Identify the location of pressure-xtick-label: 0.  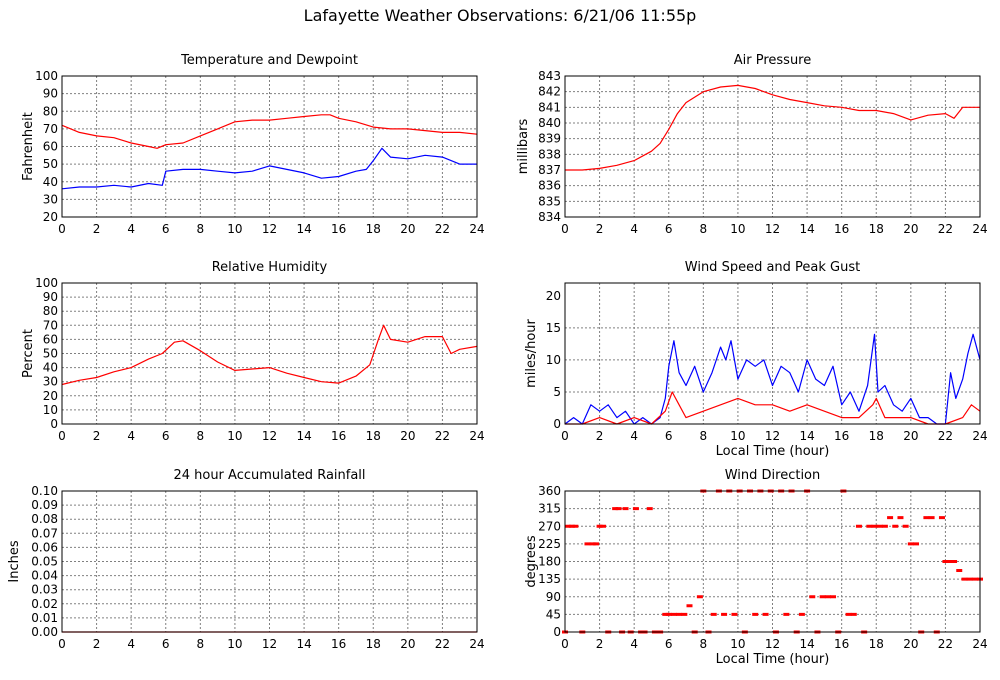
(565, 229).